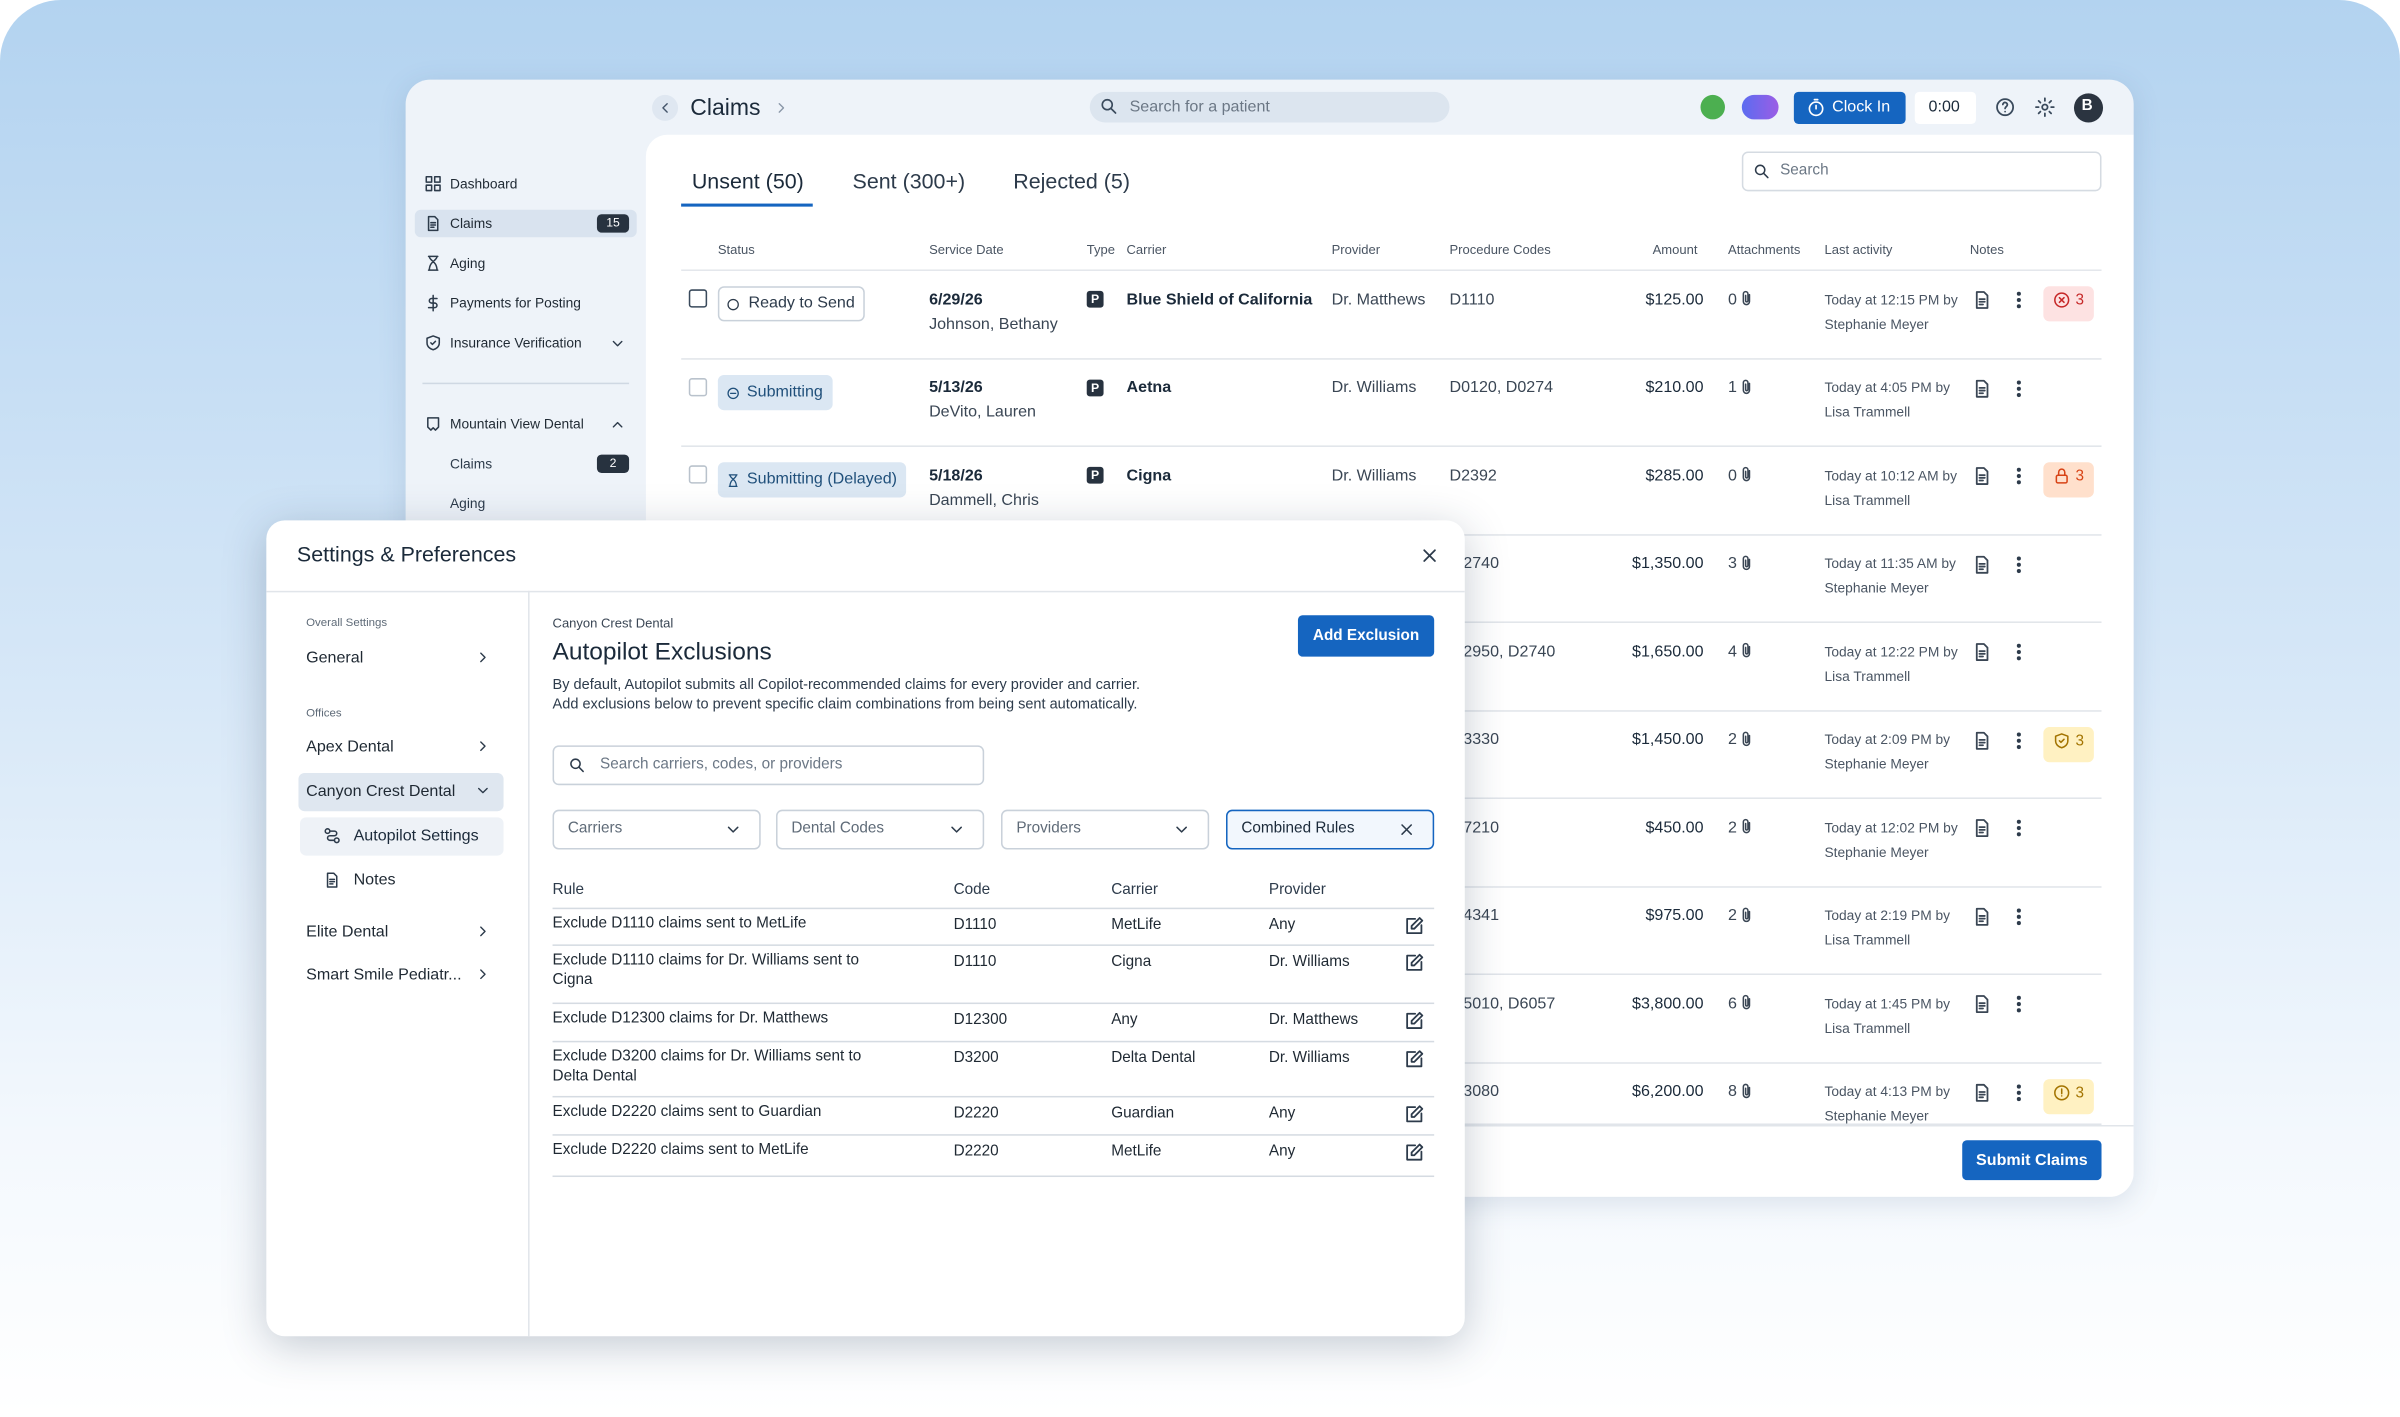  What do you see at coordinates (976, 1152) in the screenshot?
I see `rule-cell: D2220` at bounding box center [976, 1152].